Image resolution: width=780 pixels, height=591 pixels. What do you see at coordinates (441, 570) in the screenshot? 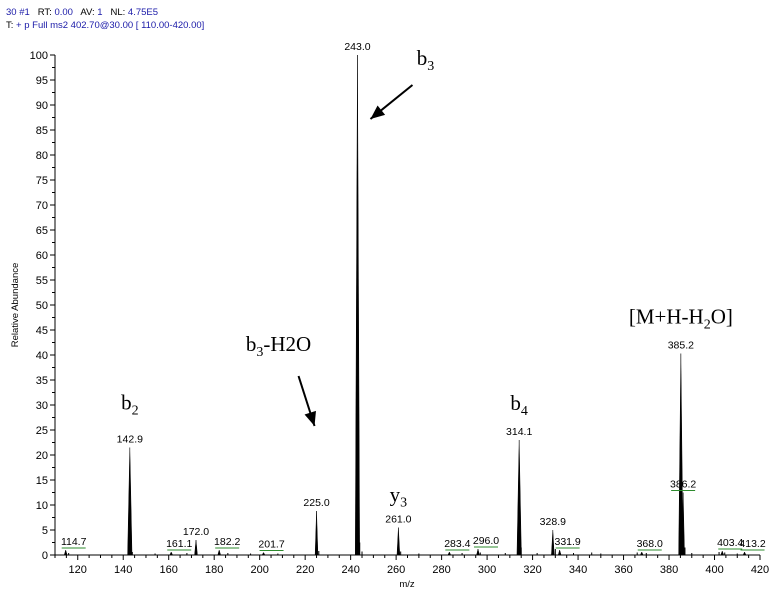
I see `x-tick-label: 280` at bounding box center [441, 570].